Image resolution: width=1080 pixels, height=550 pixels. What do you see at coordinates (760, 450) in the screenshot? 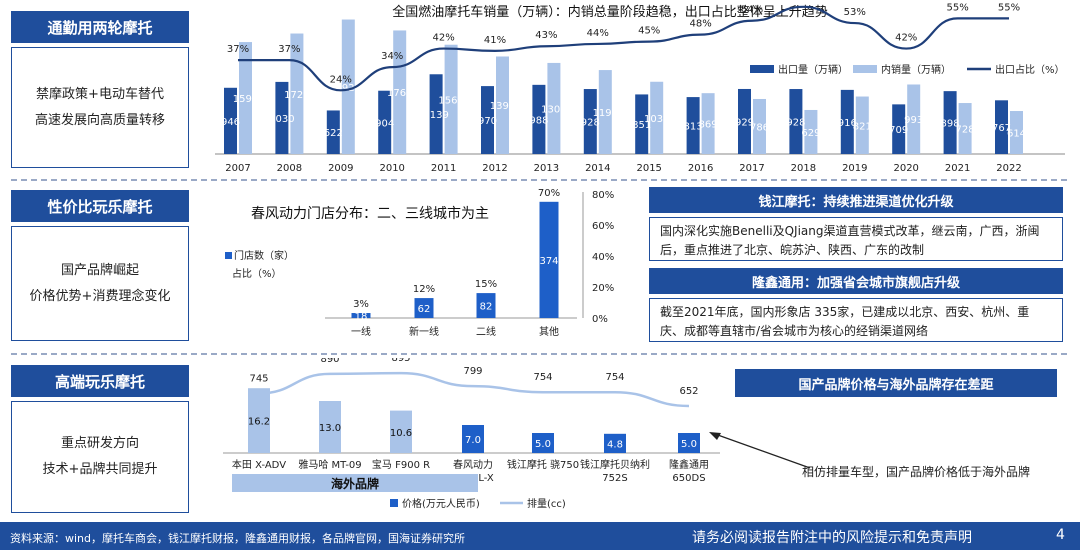
I see `arrow-icon` at bounding box center [760, 450].